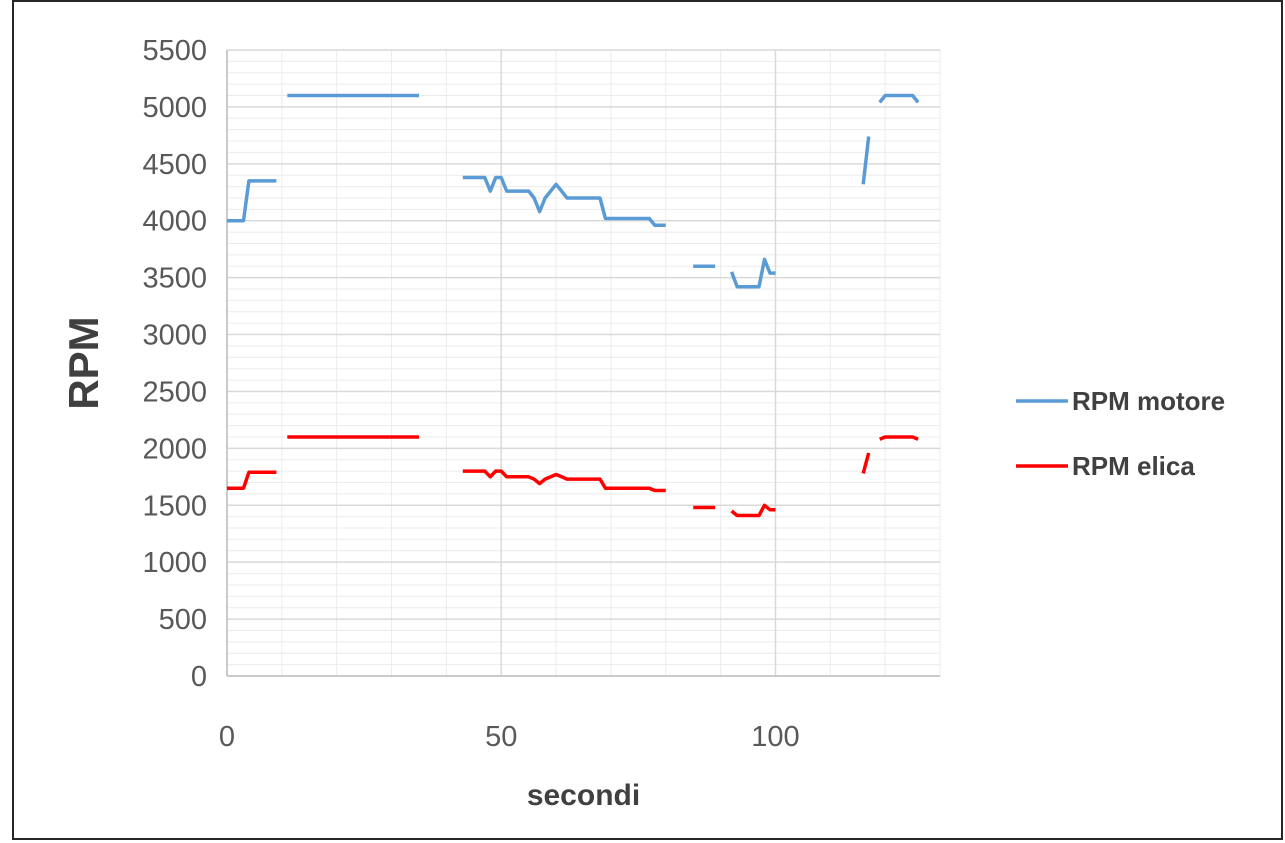 This screenshot has height=843, width=1285. I want to click on y-tick-label: 2000, so click(174, 449).